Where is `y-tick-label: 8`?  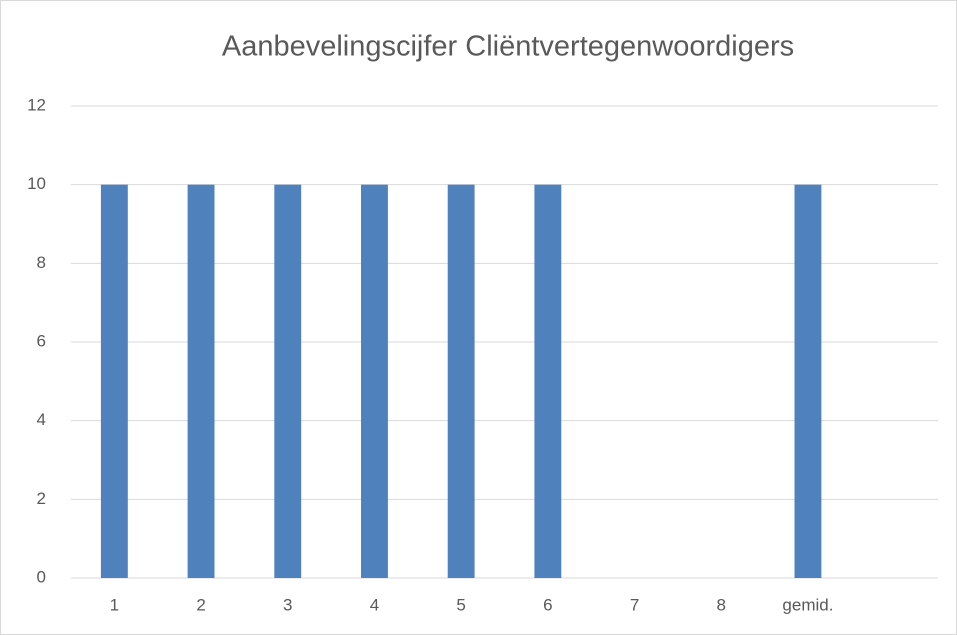 y-tick-label: 8 is located at coordinates (41, 262).